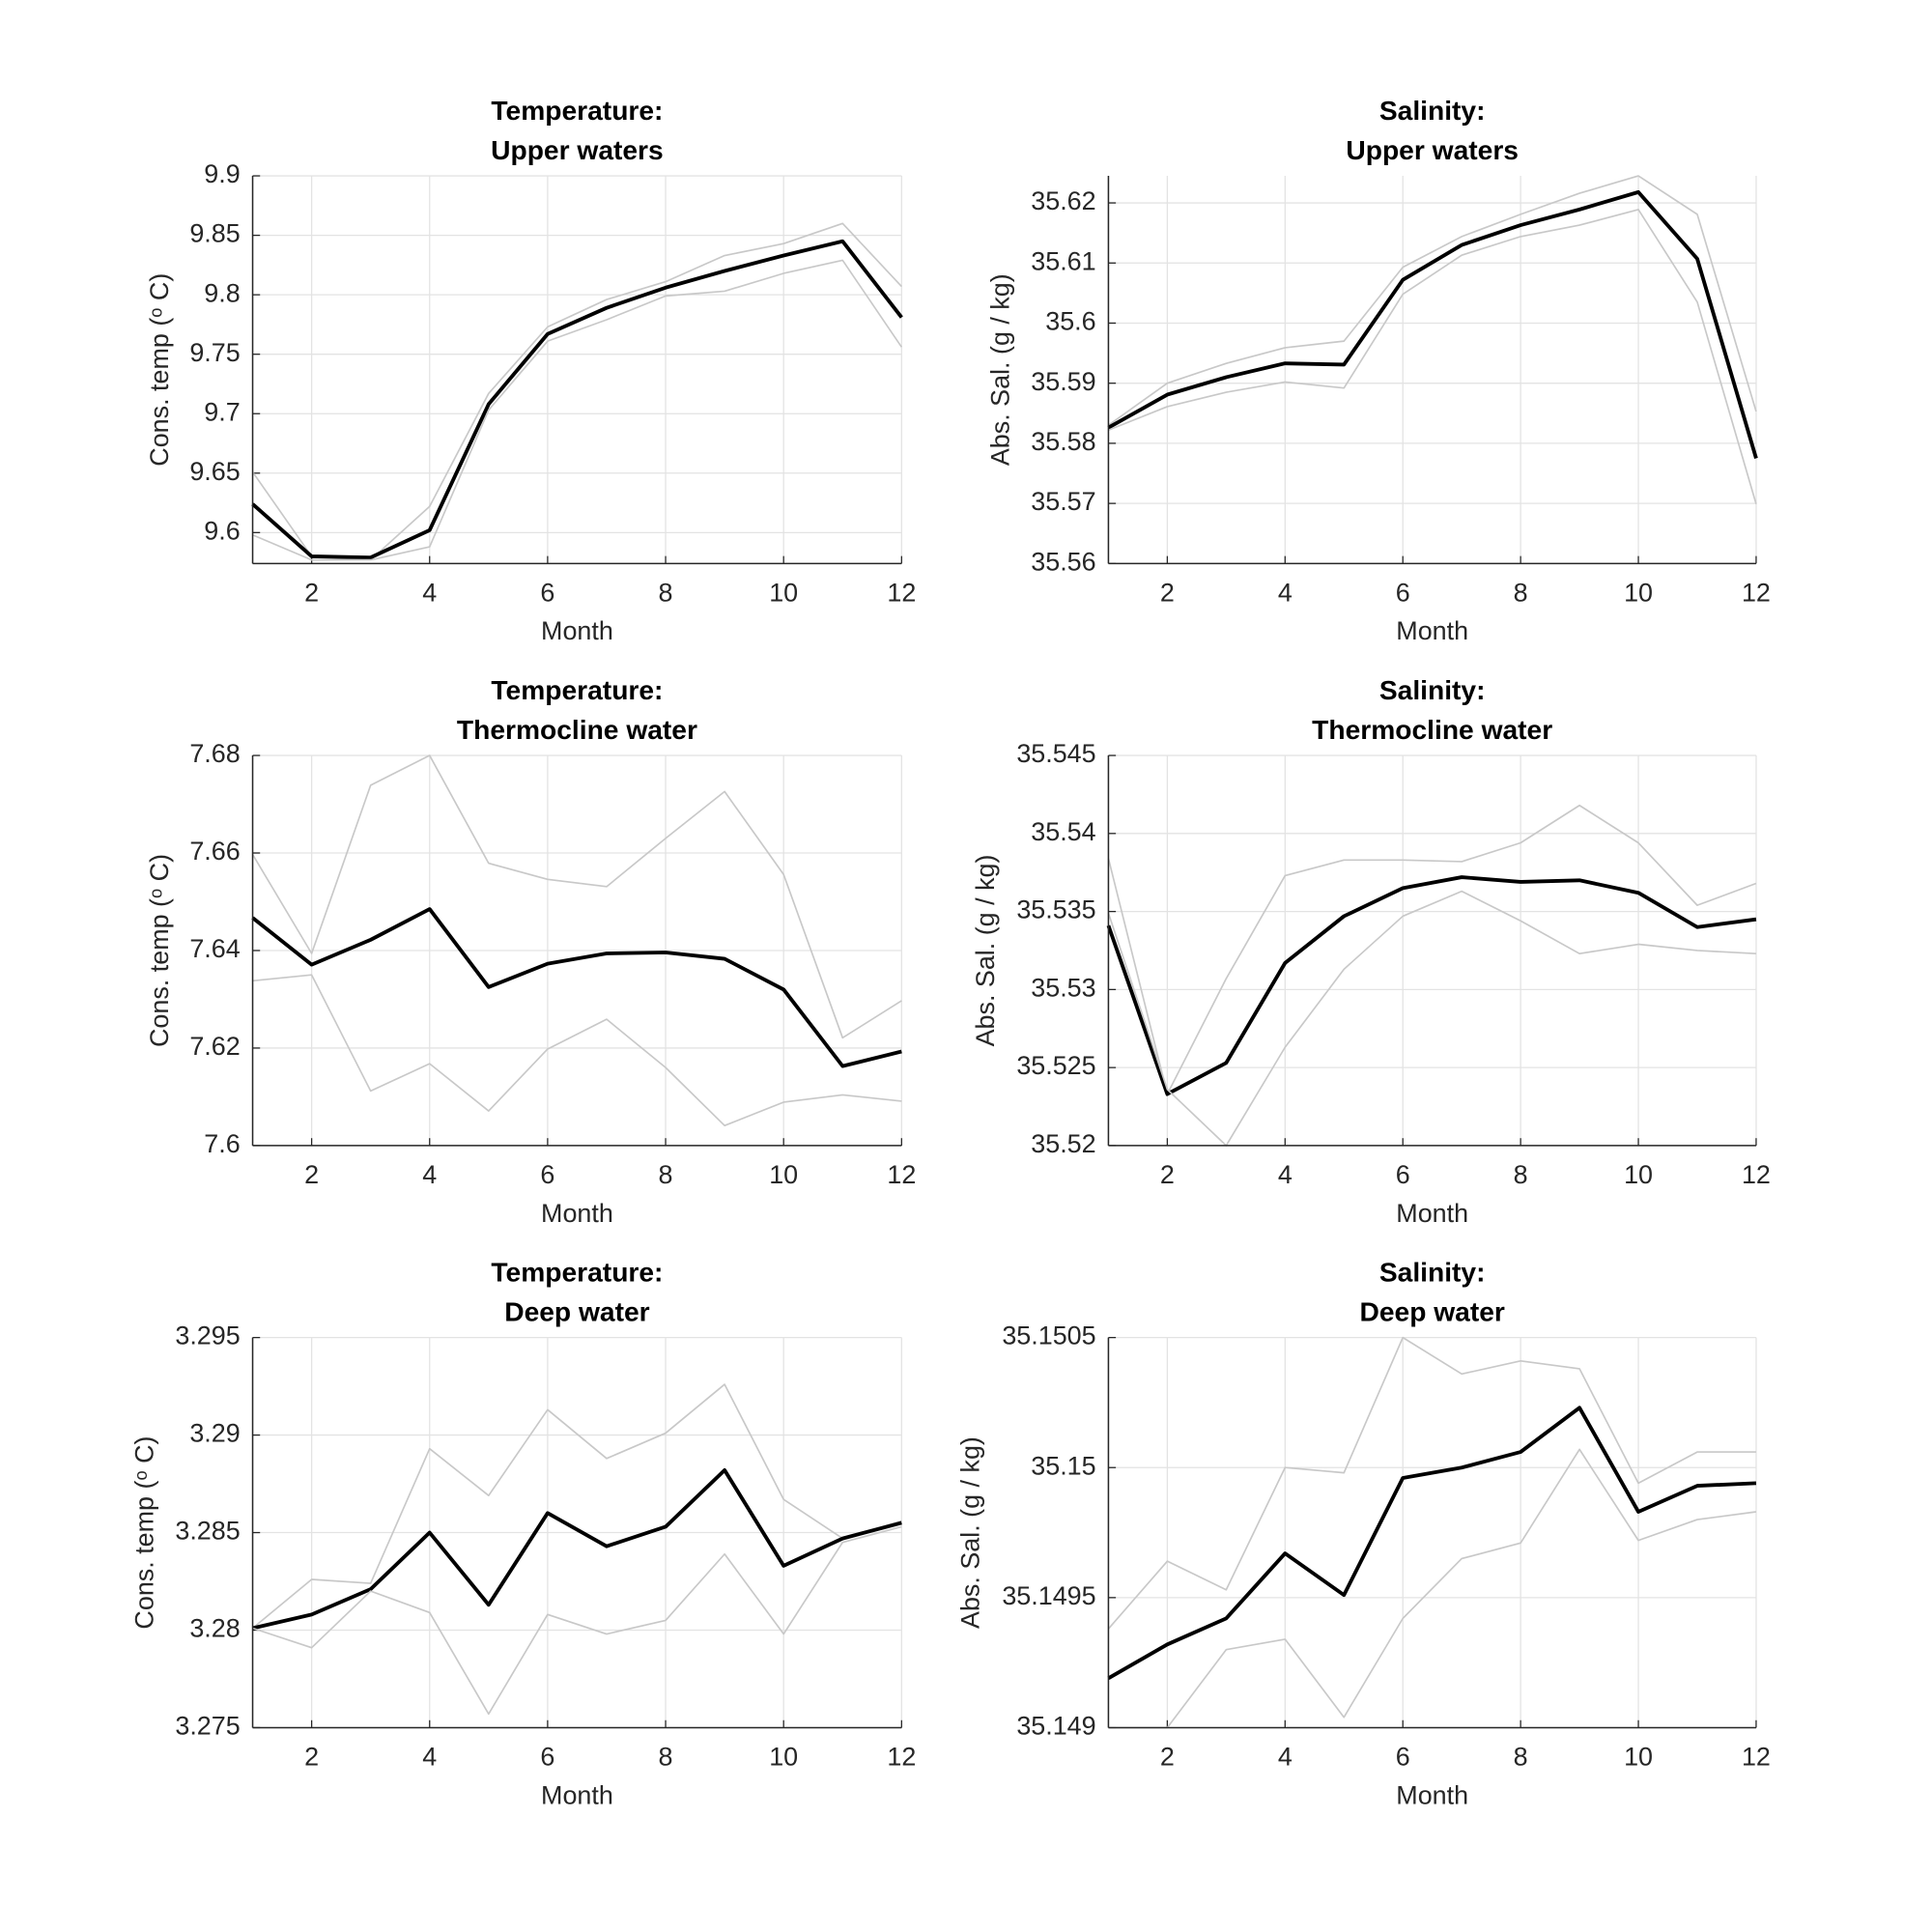 This screenshot has width=1932, height=1932. What do you see at coordinates (214, 1628) in the screenshot?
I see `y-tick-label: 3.28` at bounding box center [214, 1628].